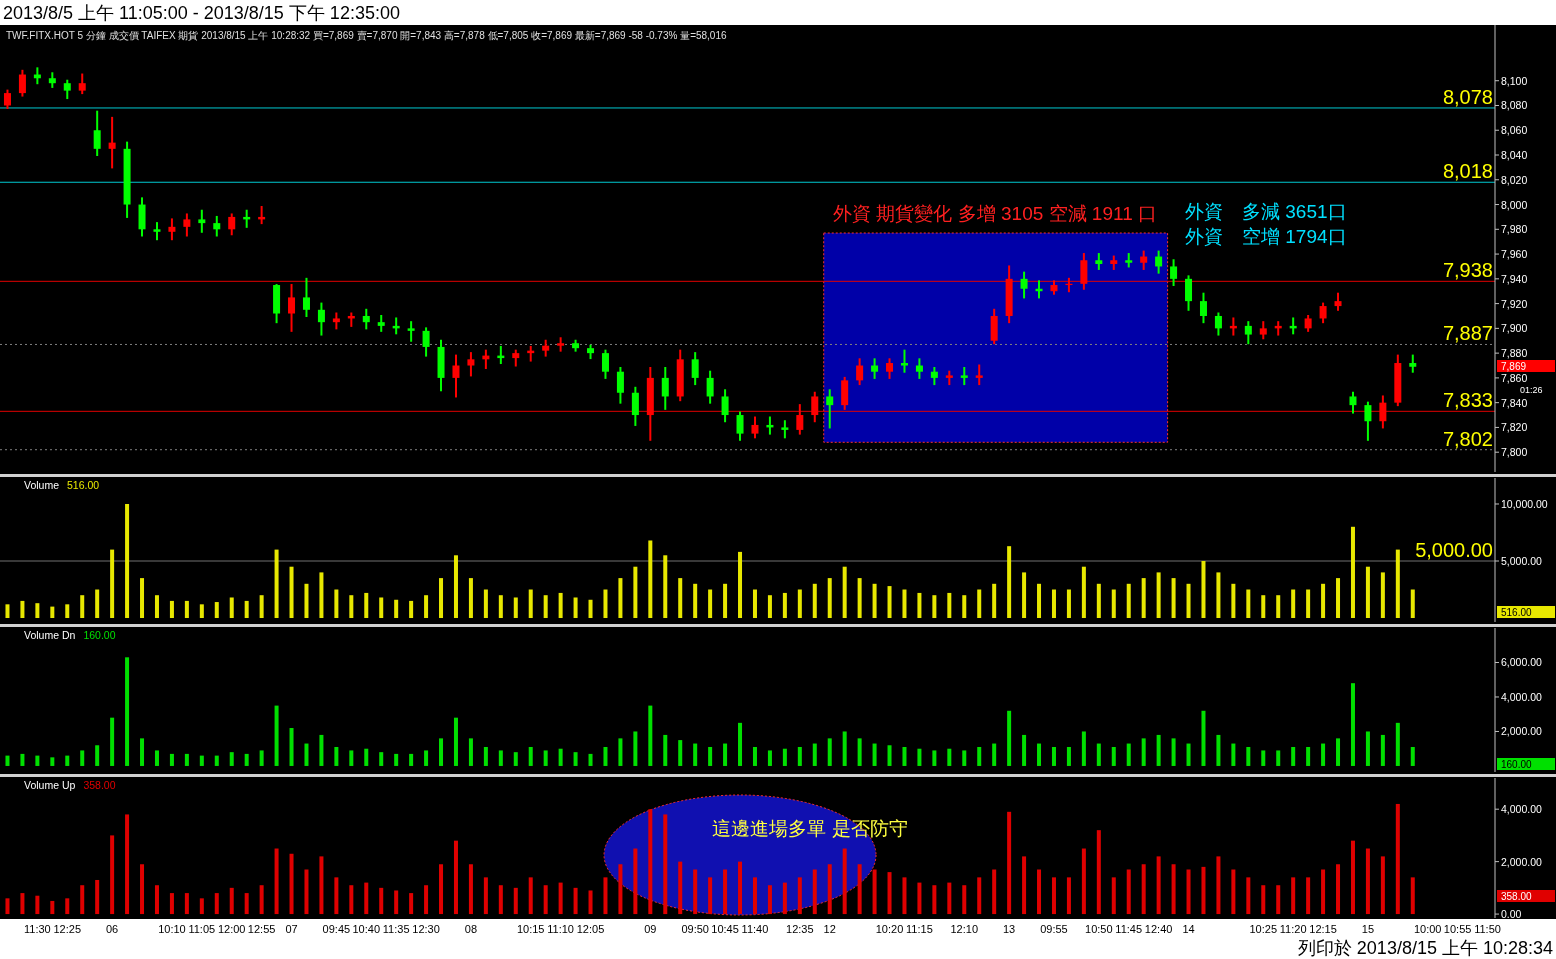  What do you see at coordinates (1129, 929) in the screenshot?
I see `x-tick-label: 11:45` at bounding box center [1129, 929].